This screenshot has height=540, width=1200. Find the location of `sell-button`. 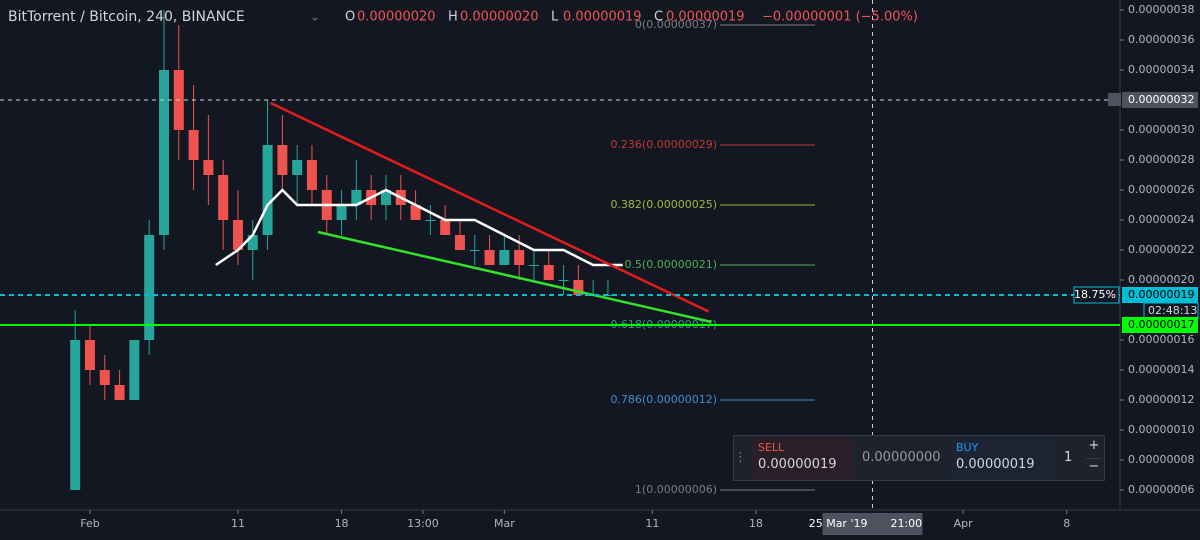

sell-button is located at coordinates (802, 458).